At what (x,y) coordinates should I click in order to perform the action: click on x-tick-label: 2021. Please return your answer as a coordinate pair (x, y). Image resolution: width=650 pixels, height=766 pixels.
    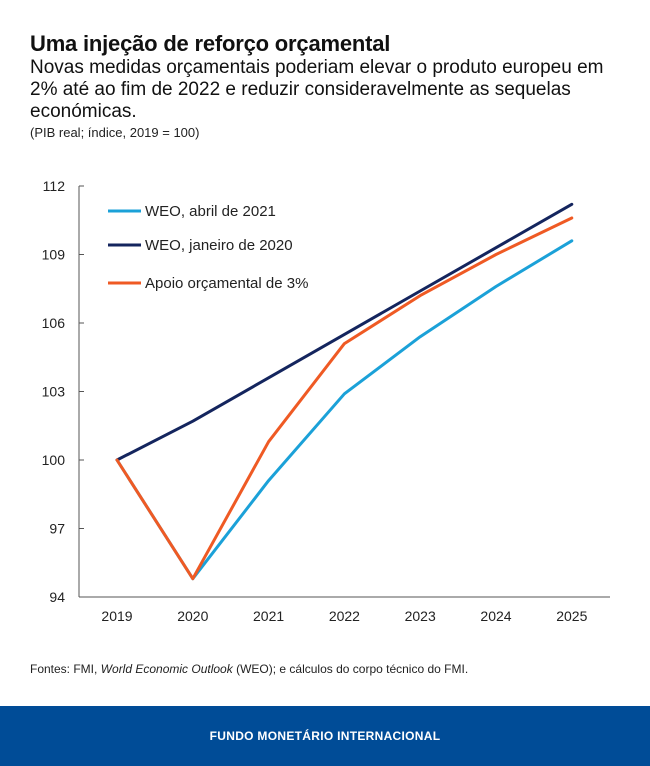
    Looking at the image, I should click on (268, 616).